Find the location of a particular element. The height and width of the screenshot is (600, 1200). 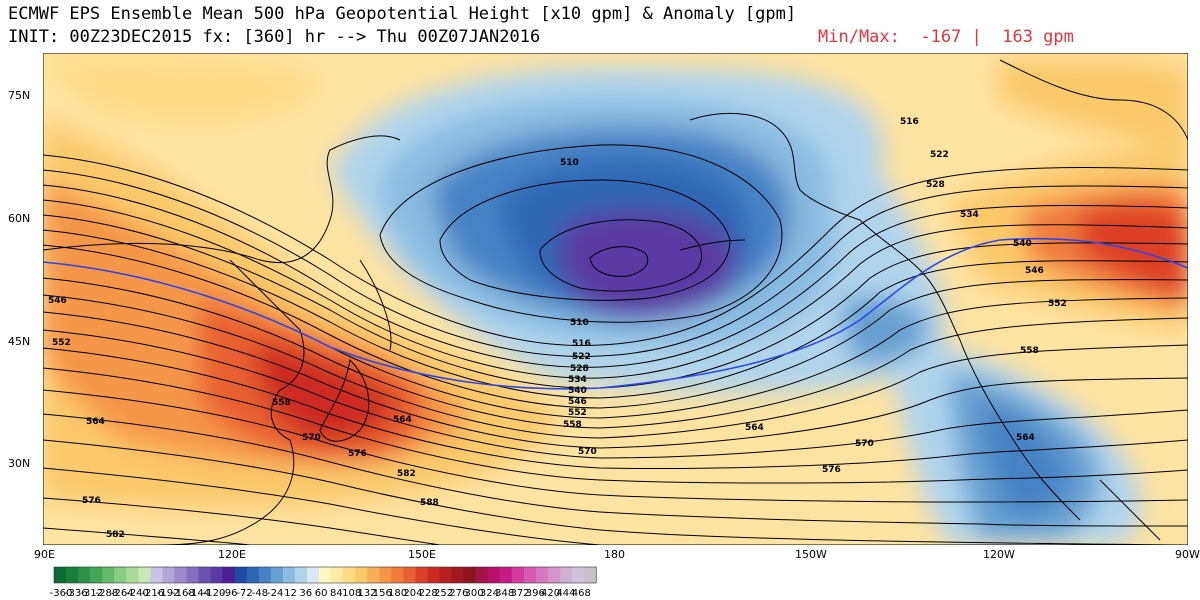

lon-label: 180 is located at coordinates (614, 554).